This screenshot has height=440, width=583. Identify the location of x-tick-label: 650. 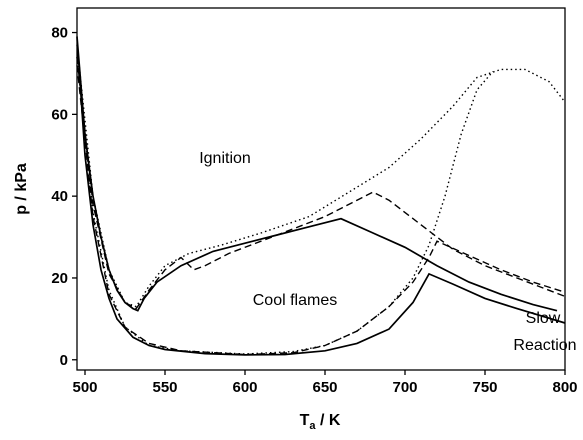
(324, 387).